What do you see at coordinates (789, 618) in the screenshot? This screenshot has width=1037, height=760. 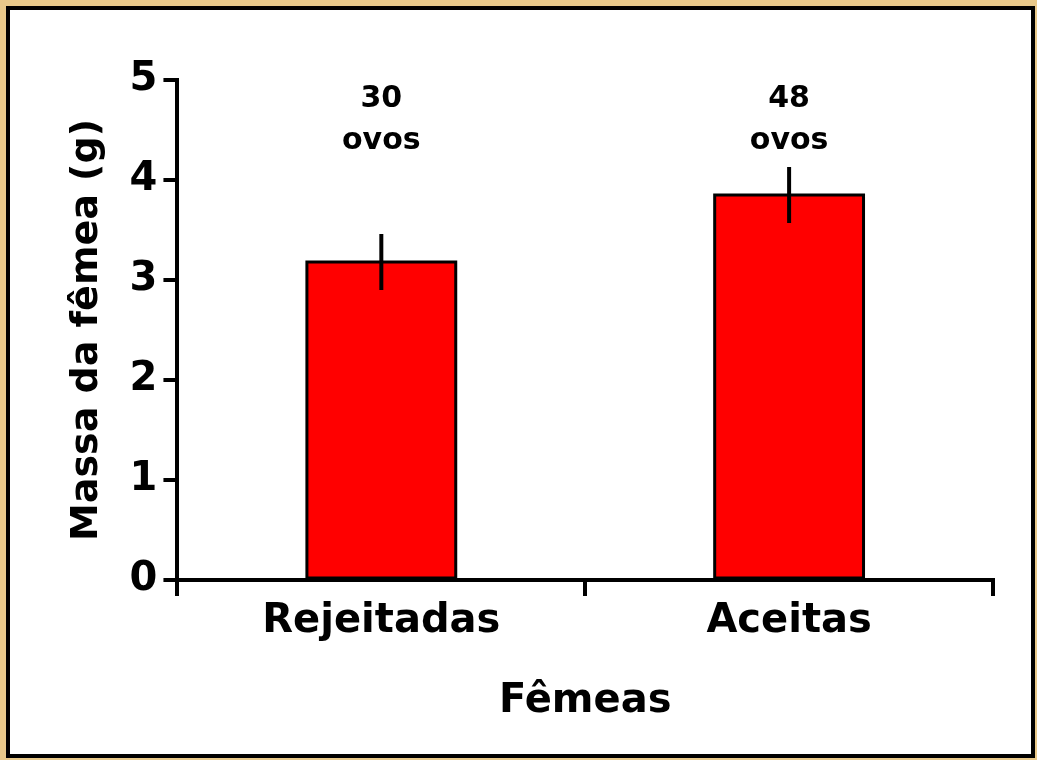 I see `x-tick-label: Aceitas` at bounding box center [789, 618].